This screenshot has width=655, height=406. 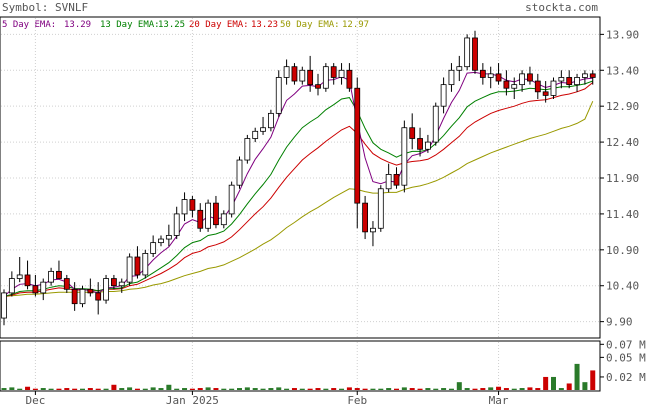 I want to click on time-tick-label: Jan 2025, so click(x=192, y=400).